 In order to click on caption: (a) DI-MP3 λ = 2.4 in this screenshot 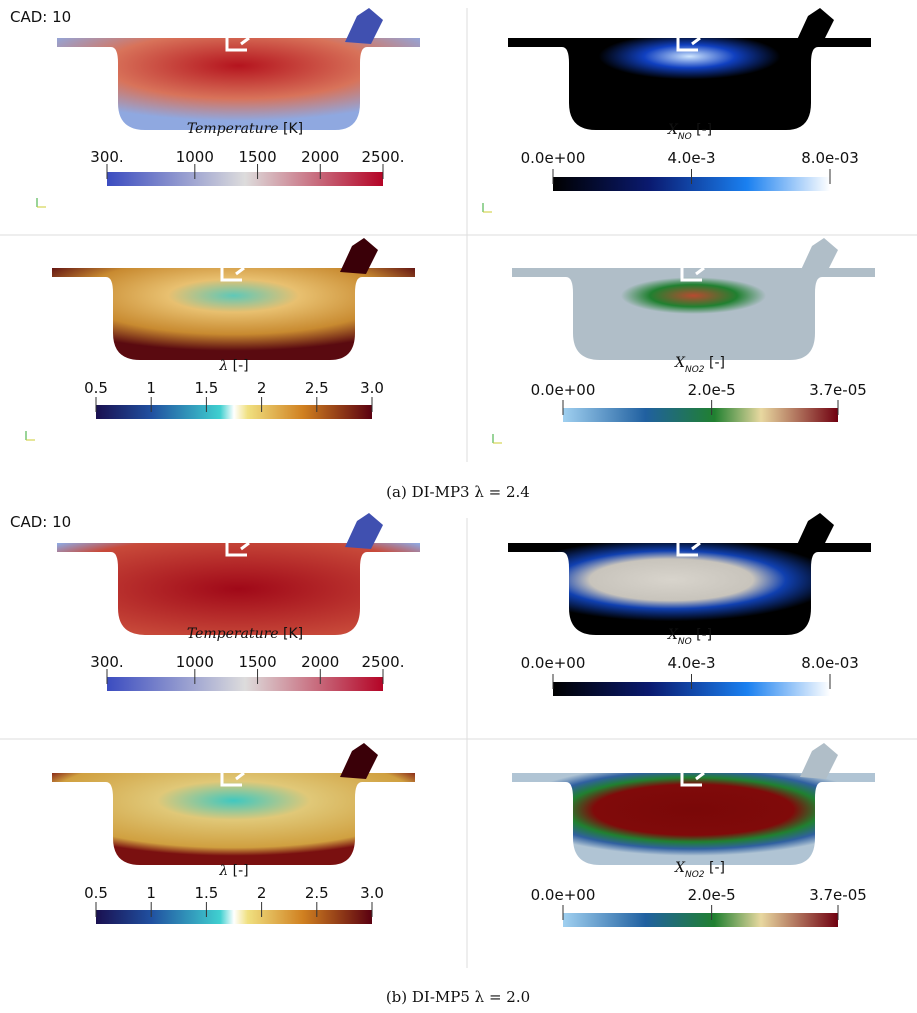, I will do `click(458, 492)`.